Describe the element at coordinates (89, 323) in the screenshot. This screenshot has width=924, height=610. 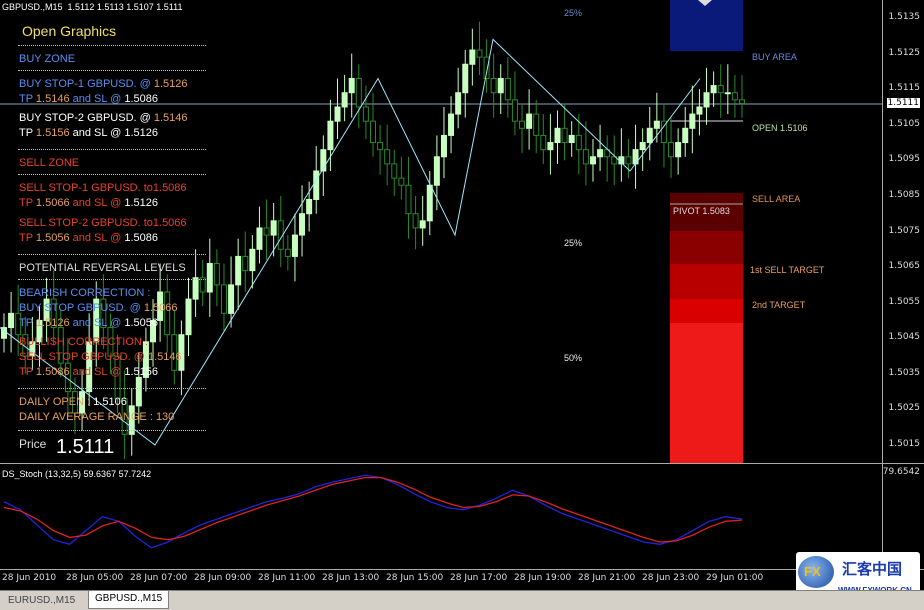
I see `bearish-tp-sl: TP 1.5126 and SL @ 1.5056` at that location.